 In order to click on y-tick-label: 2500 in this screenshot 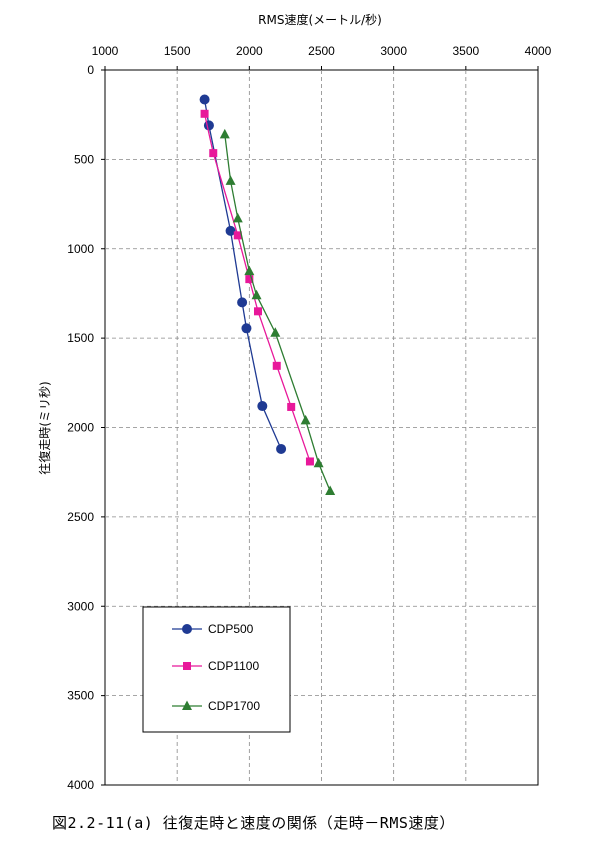, I will do `click(80, 517)`.